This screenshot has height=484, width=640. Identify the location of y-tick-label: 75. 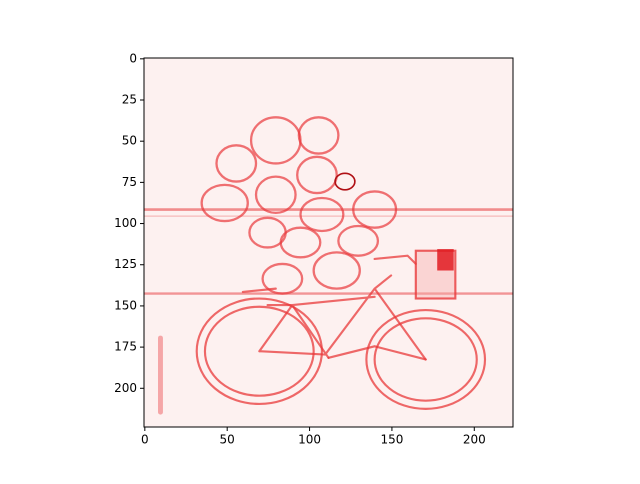
(129, 182).